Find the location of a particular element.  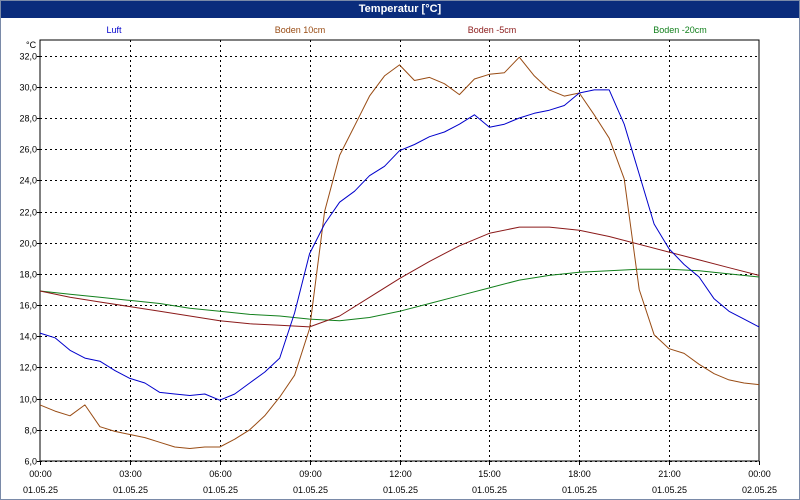

y-tick-label: 8,0 is located at coordinates (30, 431).